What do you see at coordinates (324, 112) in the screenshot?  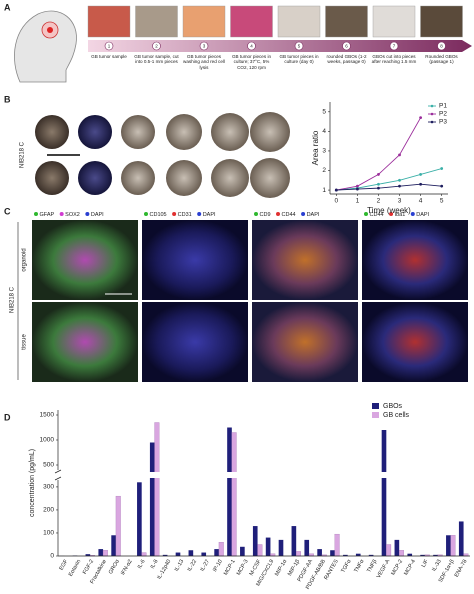 I see `y-tick-label: 5` at bounding box center [324, 112].